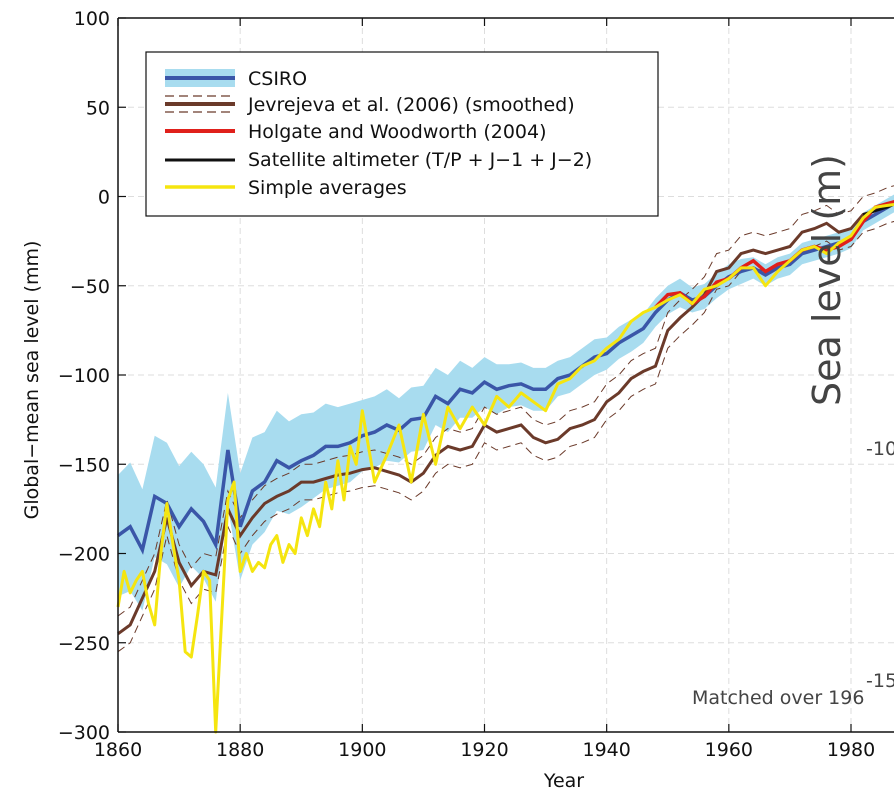 The image size is (894, 794). Describe the element at coordinates (118, 750) in the screenshot. I see `x-tick-label-1860: 1860` at that location.